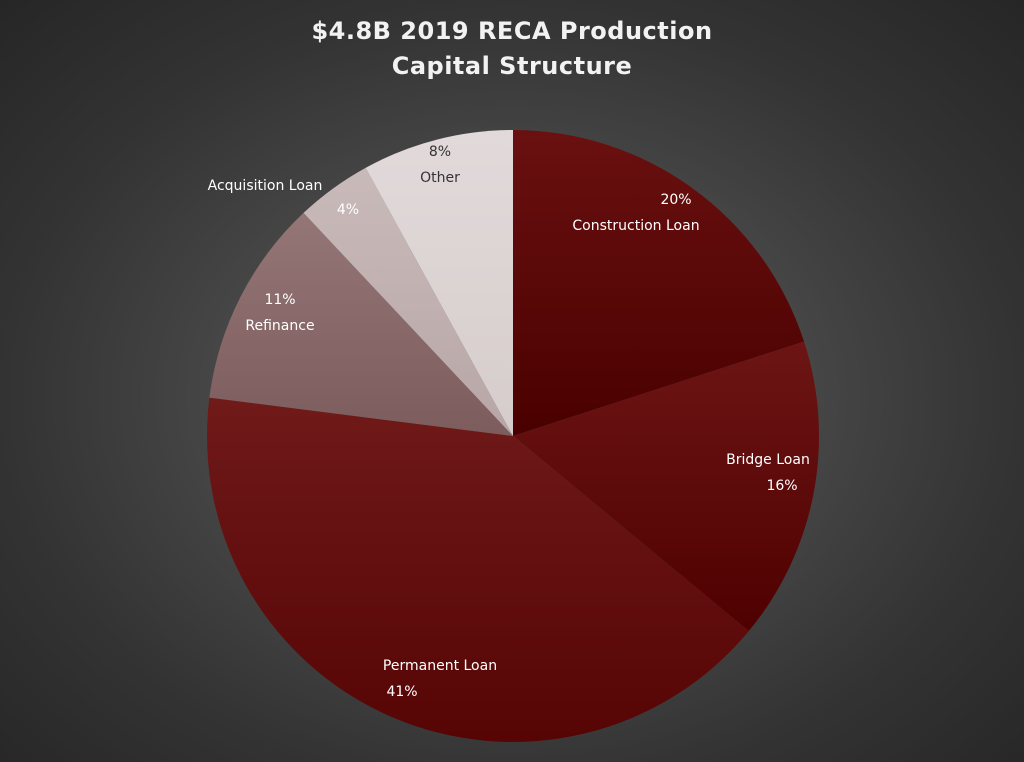  Describe the element at coordinates (265, 186) in the screenshot. I see `slice-label-name-acquisition-loan: Acquisition Loan` at that location.